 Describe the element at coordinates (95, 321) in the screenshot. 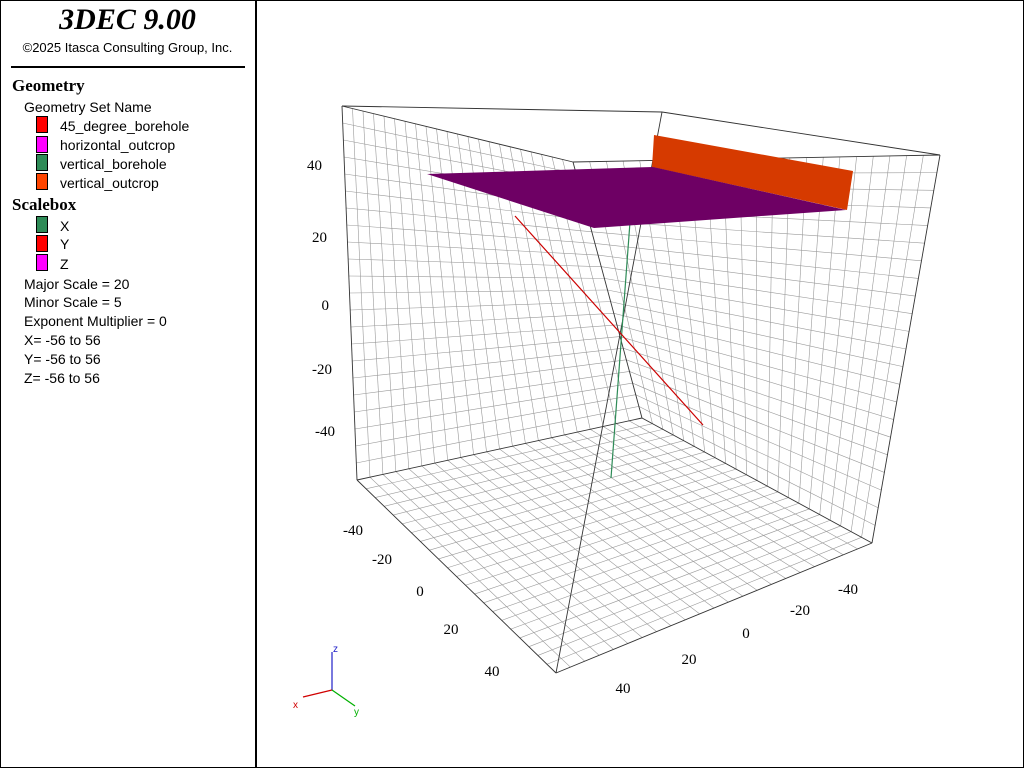

I see `exponent-multiplier-text: Exponent Multiplier = 0` at that location.